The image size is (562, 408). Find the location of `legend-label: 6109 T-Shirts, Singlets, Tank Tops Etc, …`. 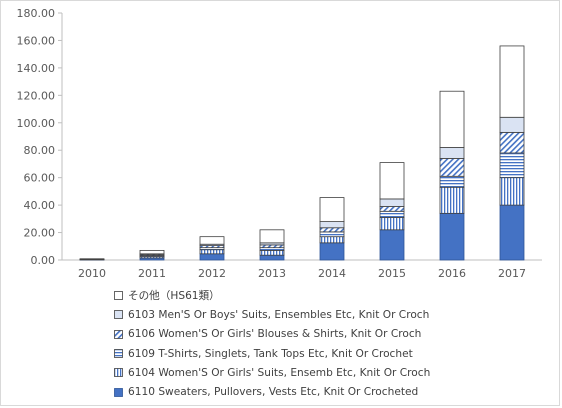

legend-label: 6109 T-Shirts, Singlets, Tank Tops Etc, … is located at coordinates (270, 353).